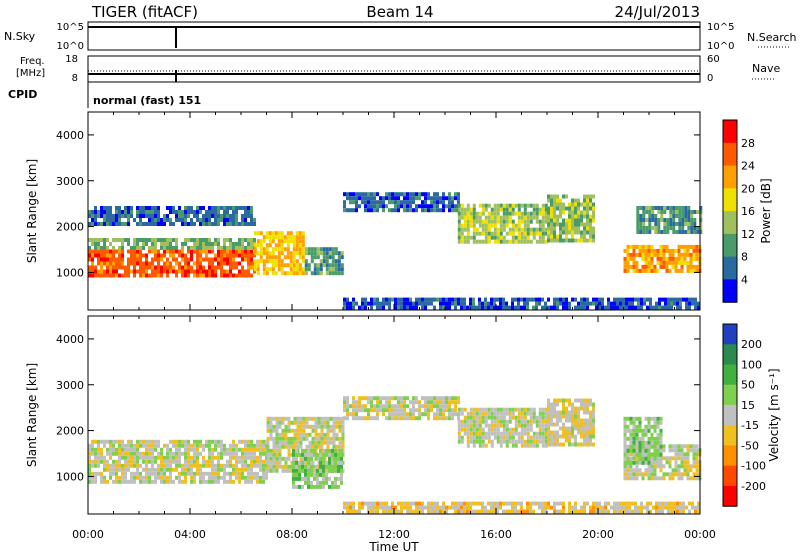 The width and height of the screenshot is (800, 554). Describe the element at coordinates (70, 385) in the screenshot. I see `y-tick-label: 3000` at that location.